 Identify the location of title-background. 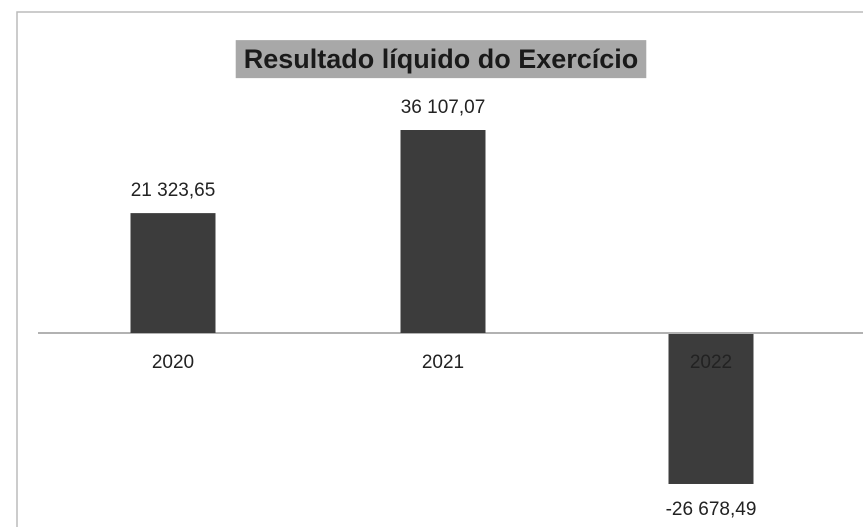
(441, 59).